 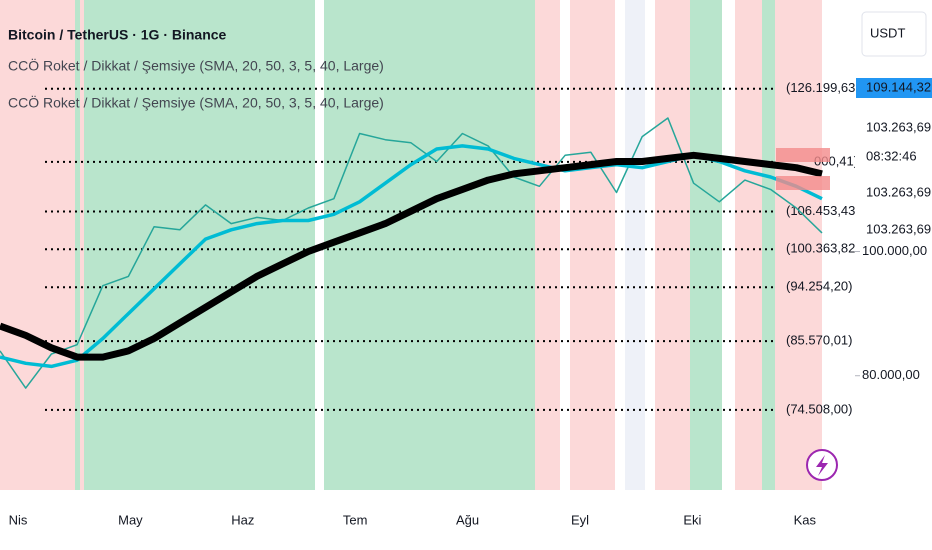 What do you see at coordinates (819, 340) in the screenshot?
I see `level-label: (85.570,01)` at bounding box center [819, 340].